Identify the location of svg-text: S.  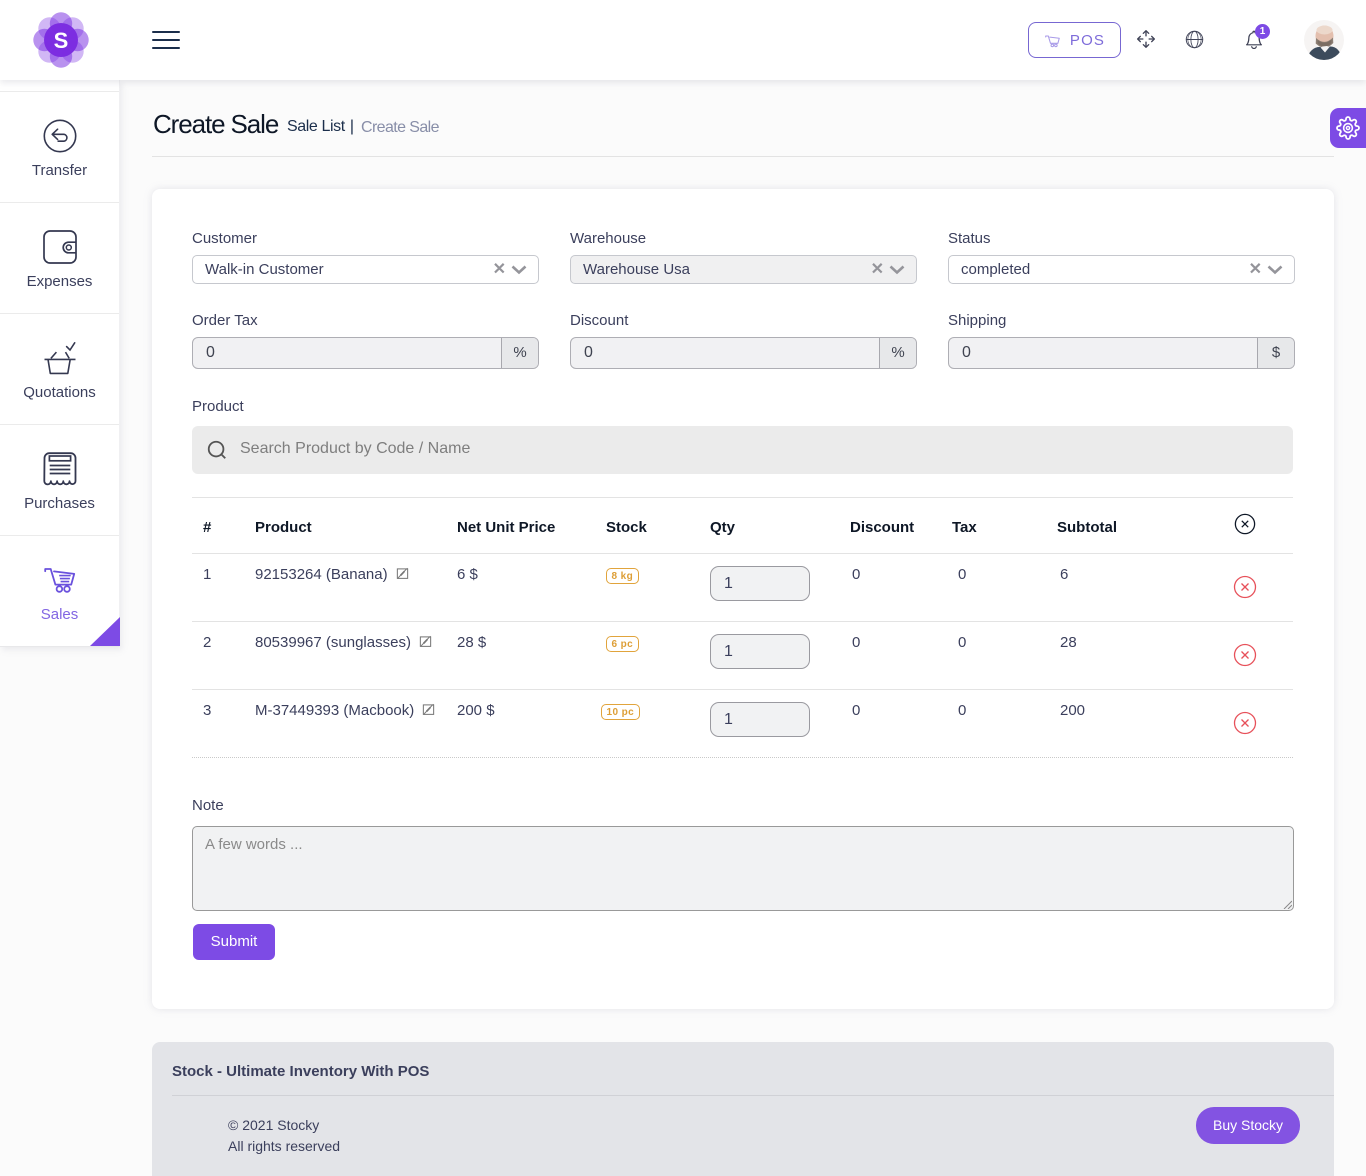
(61, 40).